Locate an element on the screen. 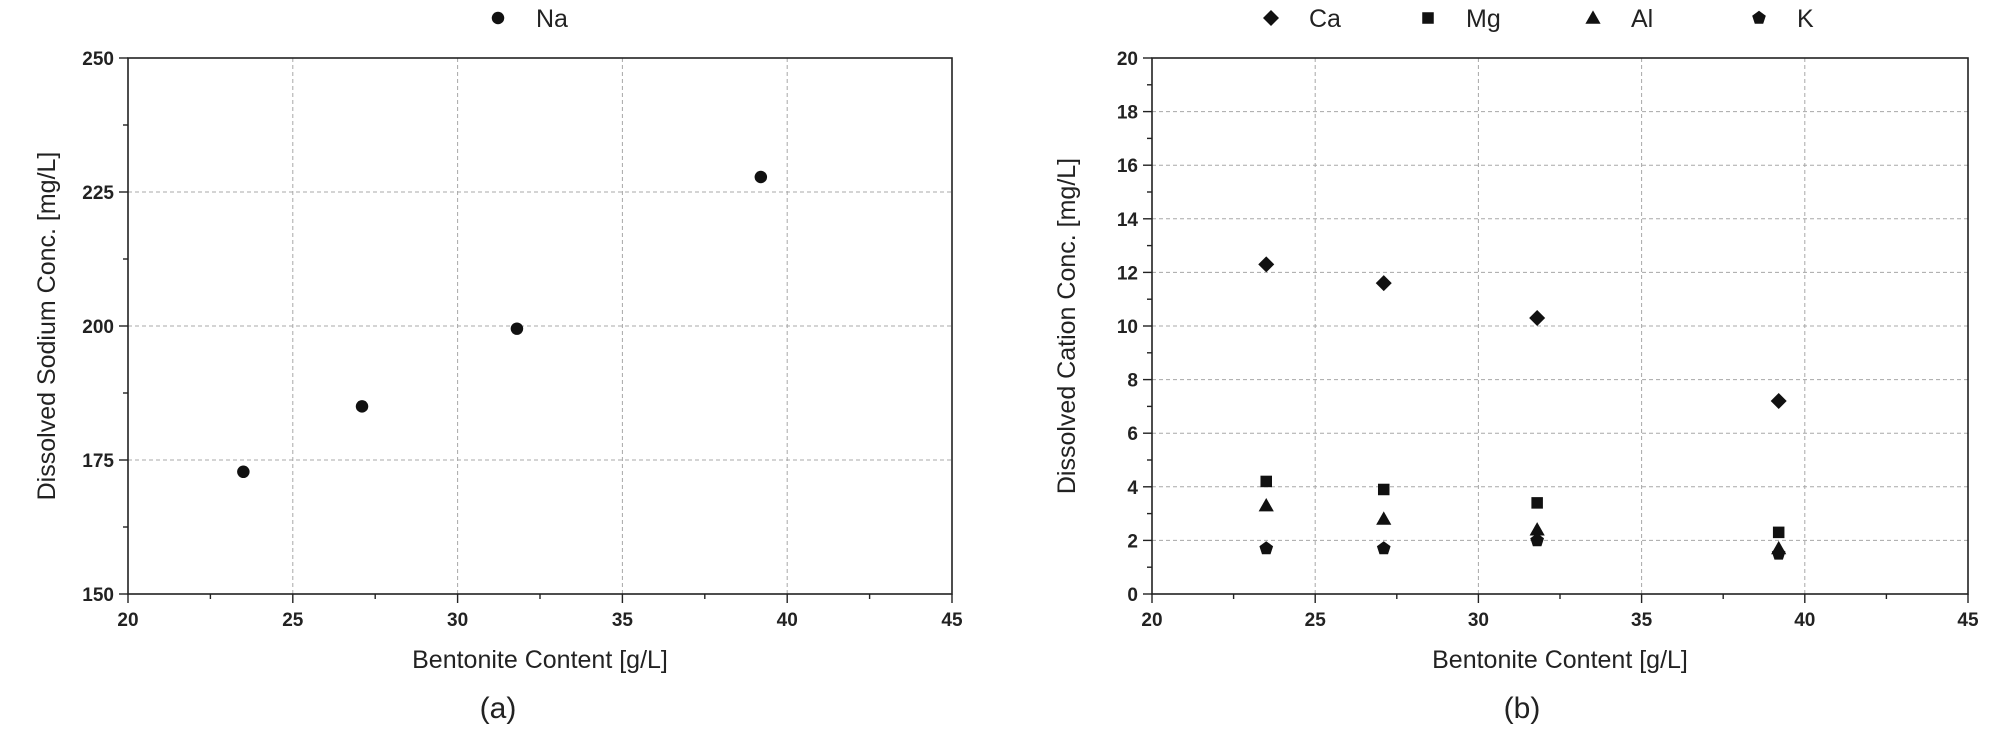 The width and height of the screenshot is (2008, 747). y-axis-title: Dissolved Cation Conc. [mg/L] is located at coordinates (1067, 326).